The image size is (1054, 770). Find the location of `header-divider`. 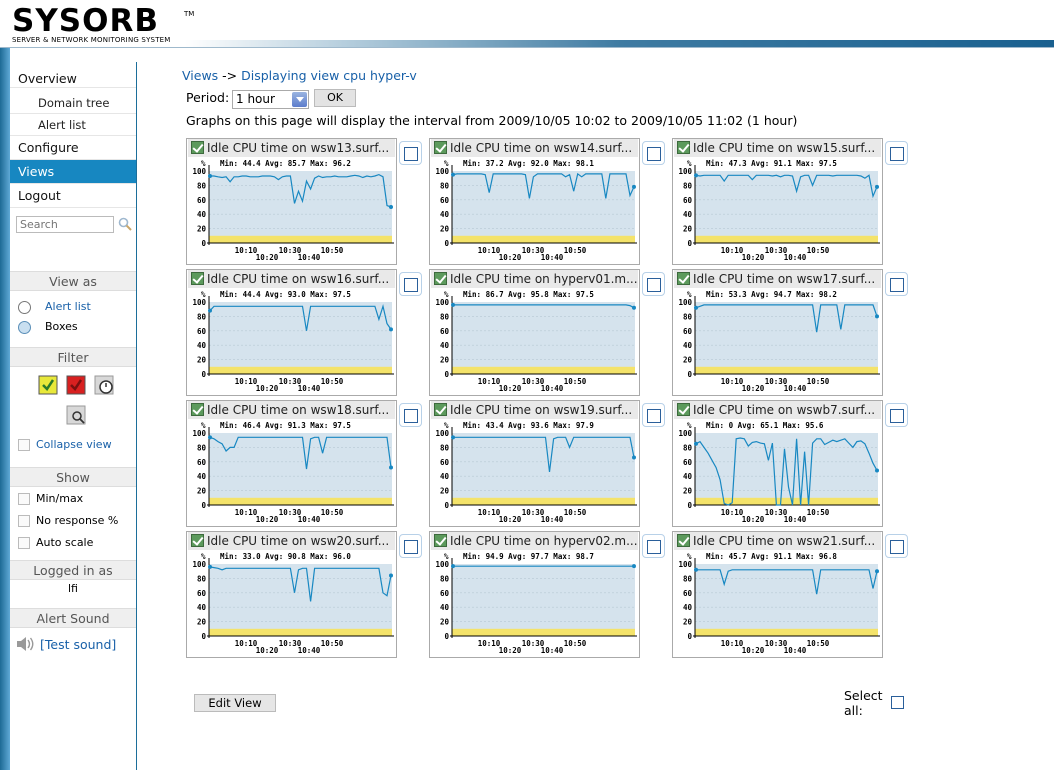

header-divider is located at coordinates (527, 47).